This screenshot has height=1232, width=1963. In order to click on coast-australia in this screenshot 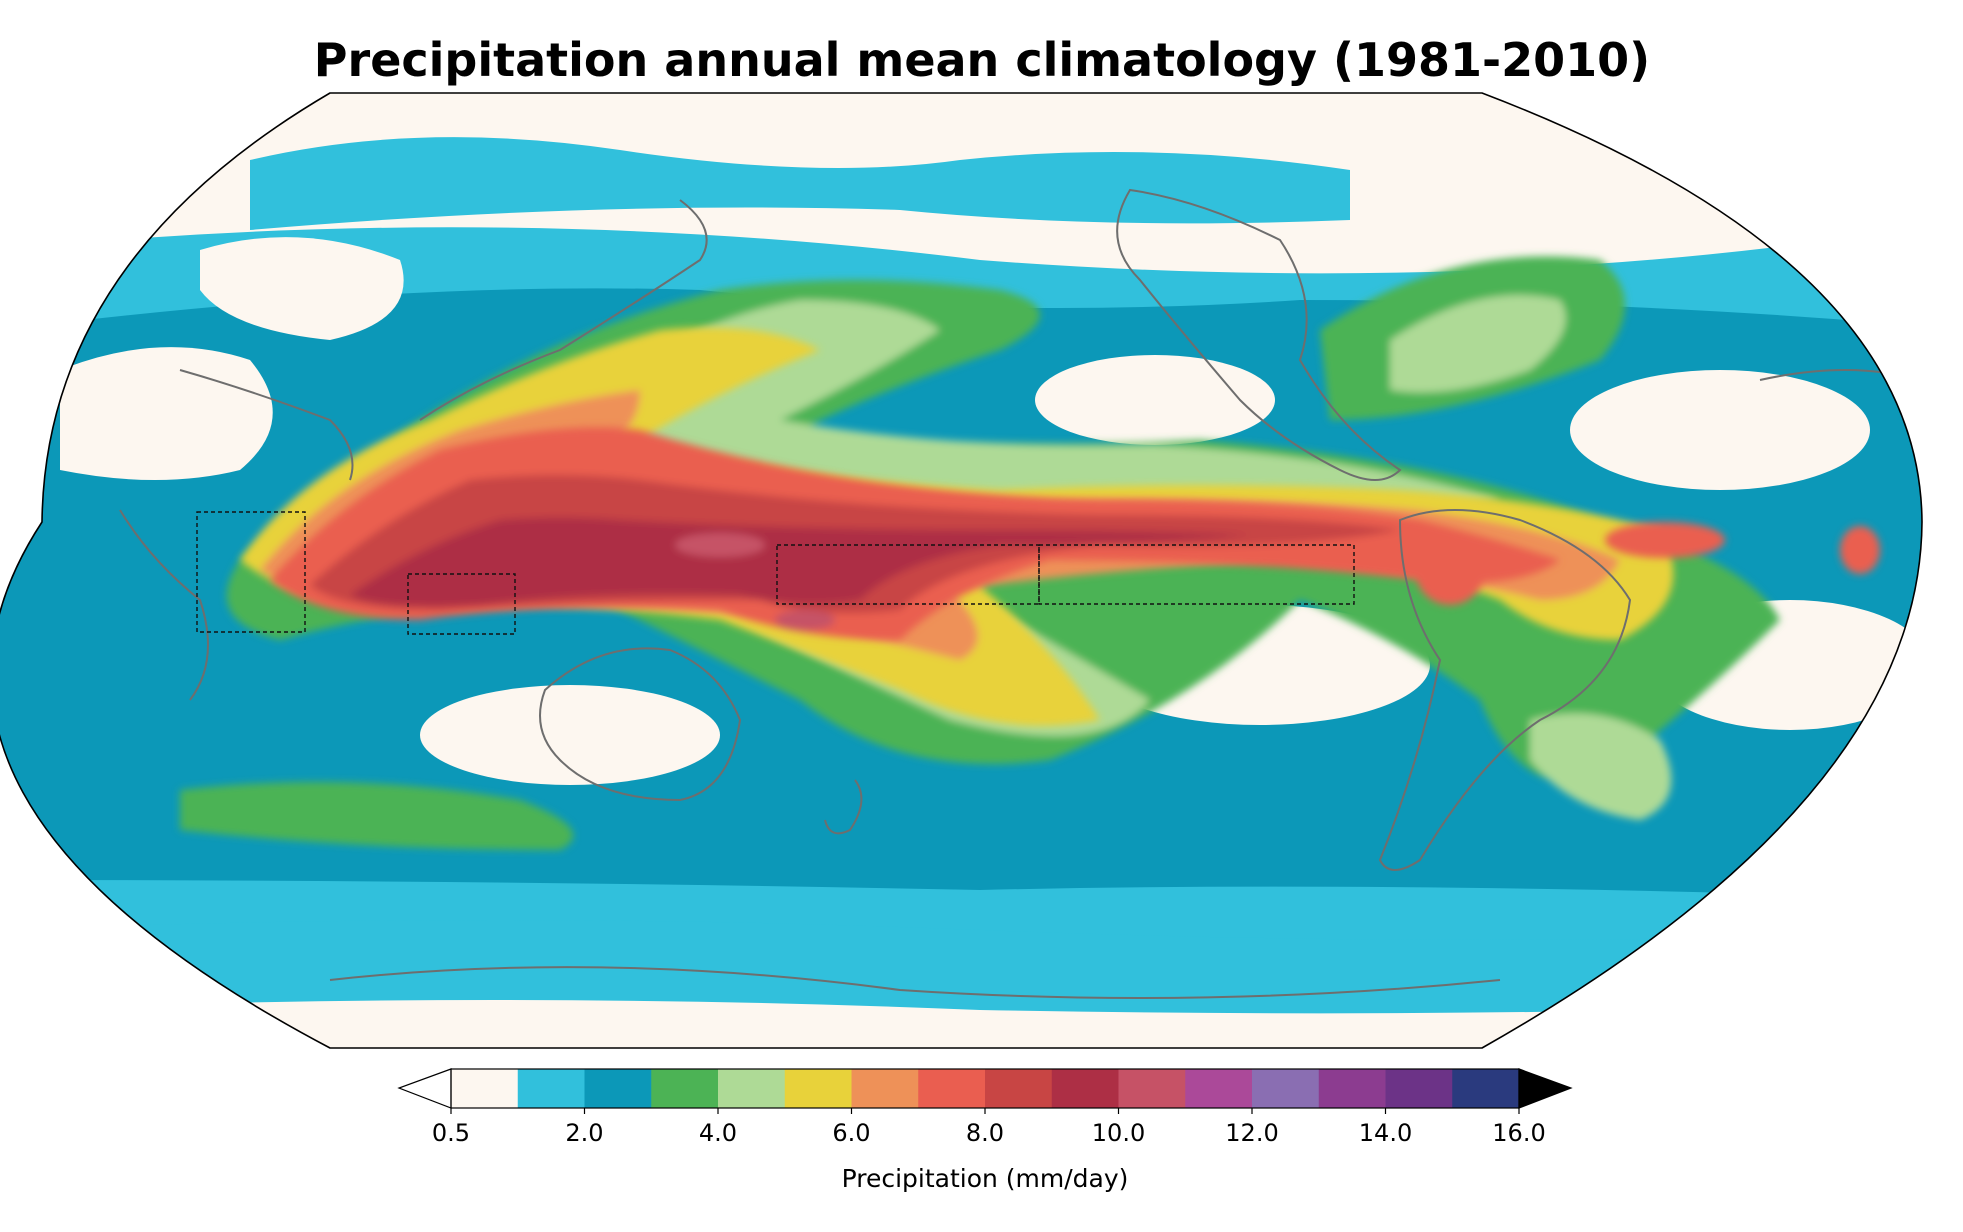, I will do `click(640, 724)`.